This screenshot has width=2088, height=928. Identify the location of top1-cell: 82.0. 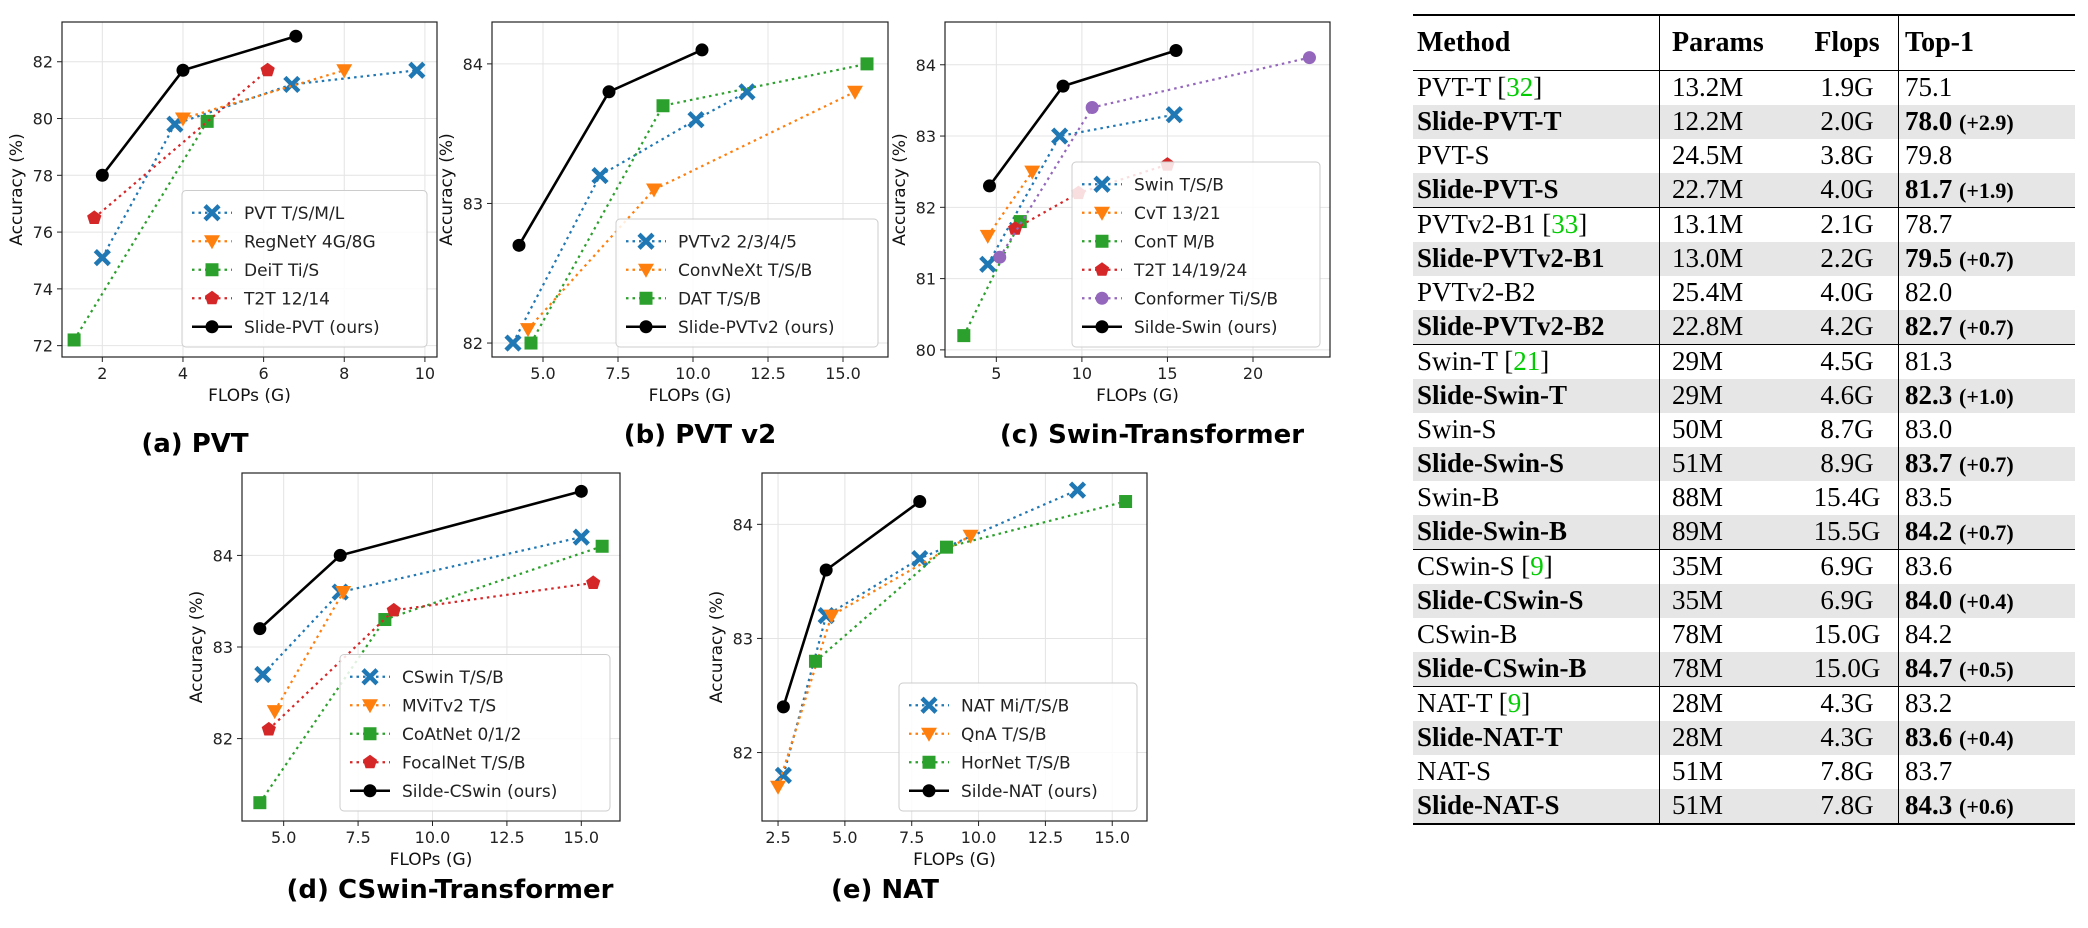
(1986, 293).